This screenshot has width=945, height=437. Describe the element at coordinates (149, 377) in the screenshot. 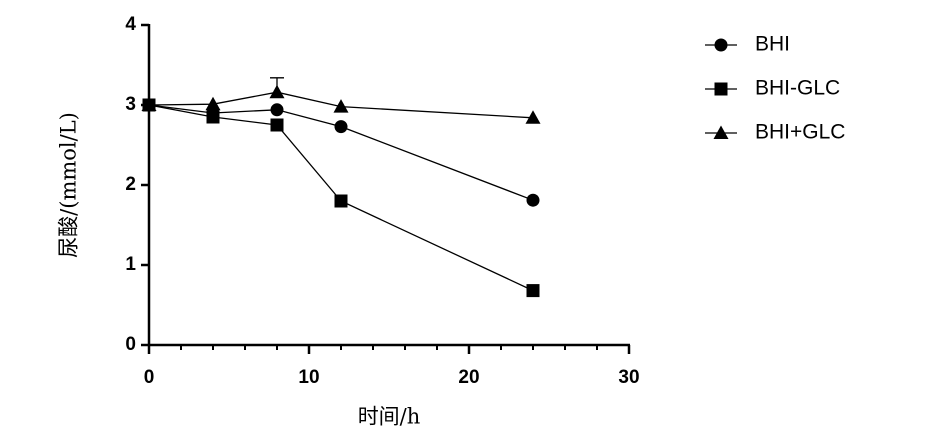

I see `x-tick-label: 0` at that location.